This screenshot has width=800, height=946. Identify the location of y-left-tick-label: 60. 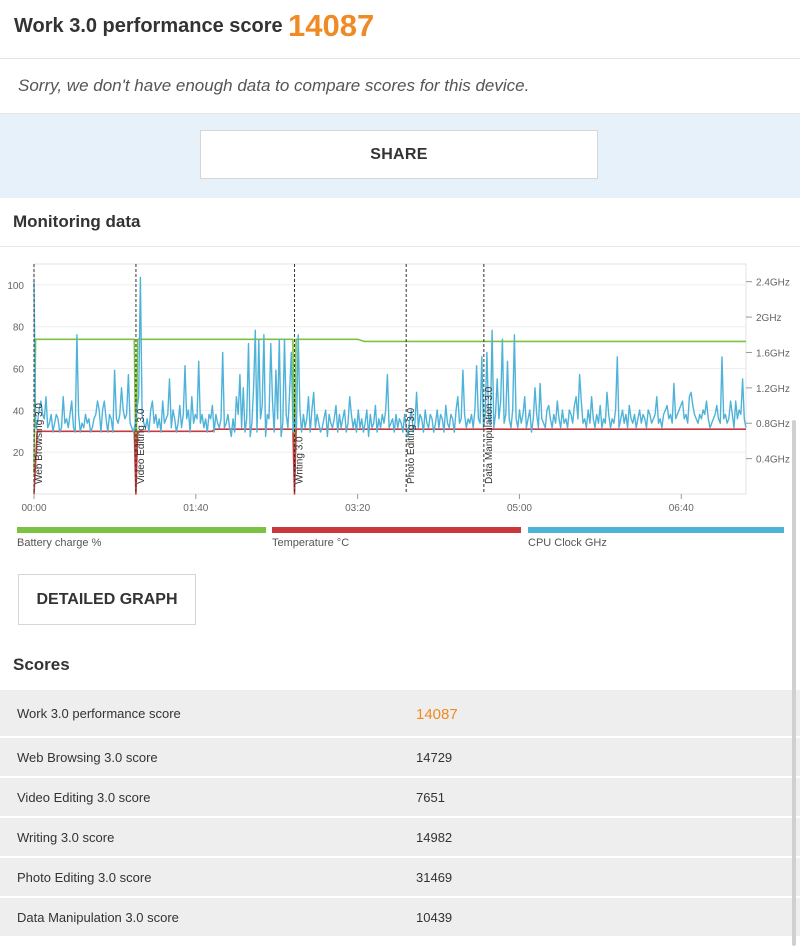
(19, 370).